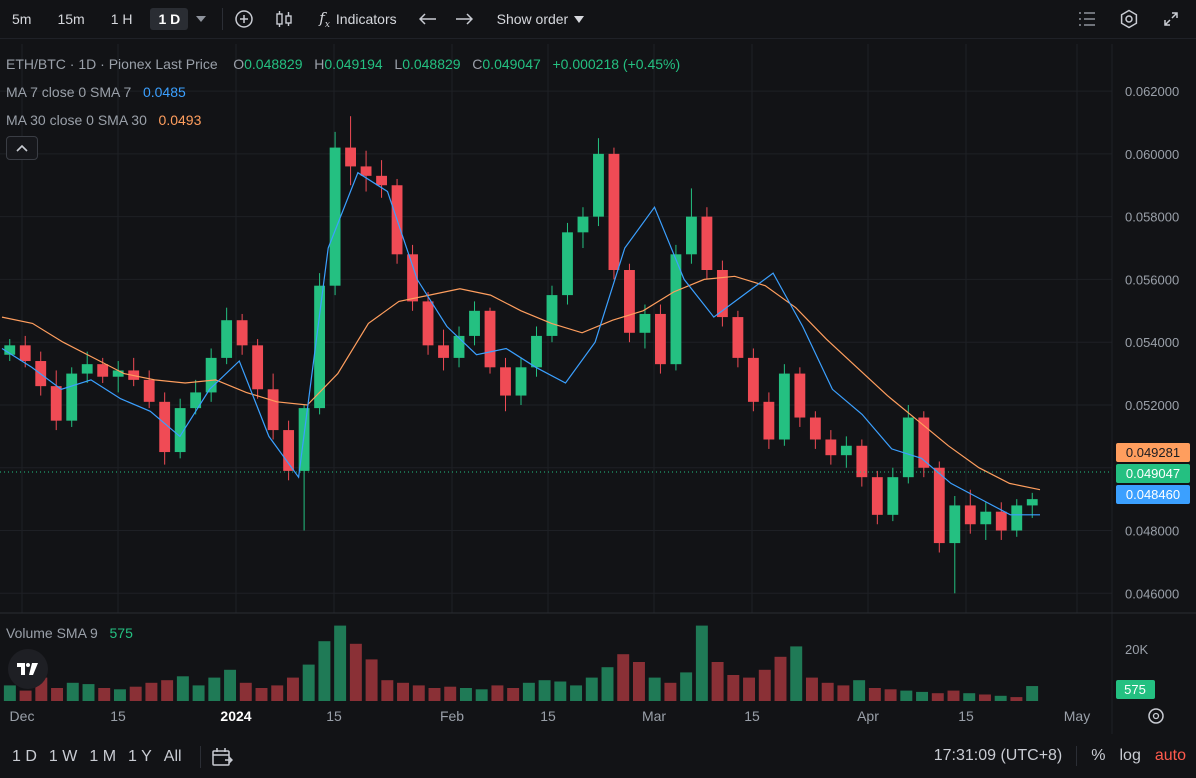 The image size is (1196, 778). I want to click on ma30-value: 0.0493, so click(180, 120).